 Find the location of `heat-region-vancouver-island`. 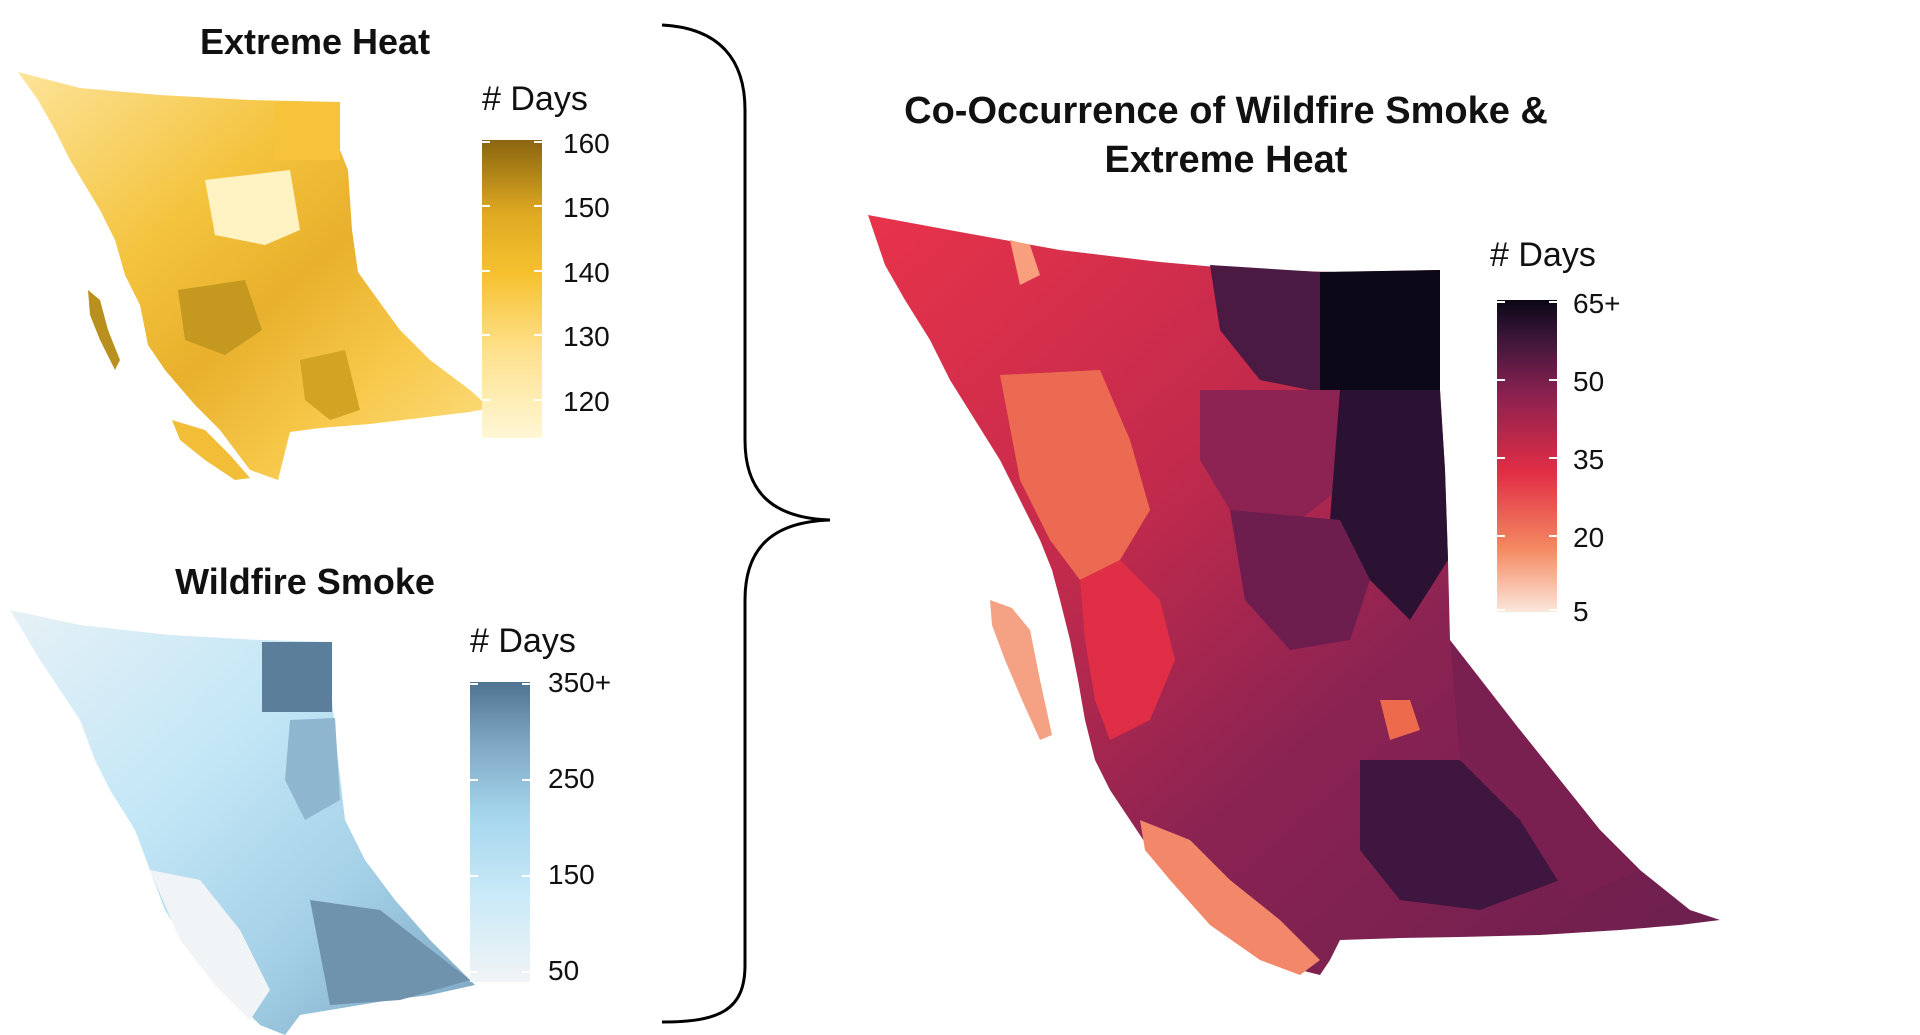

heat-region-vancouver-island is located at coordinates (211, 450).